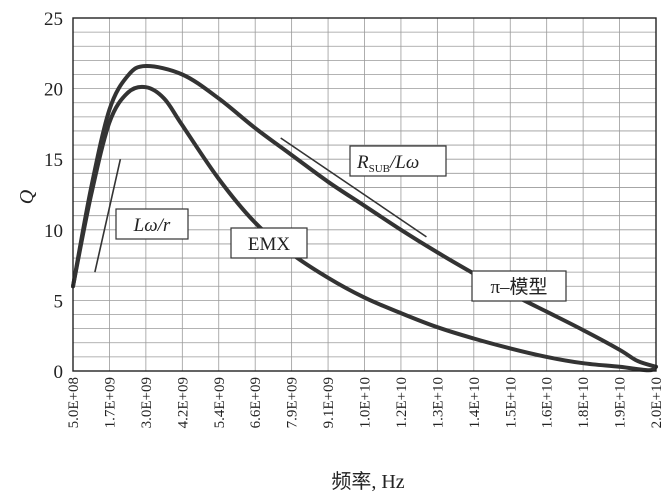  Describe the element at coordinates (183, 402) in the screenshot. I see `x-tick-label: 4.2E+09` at that location.